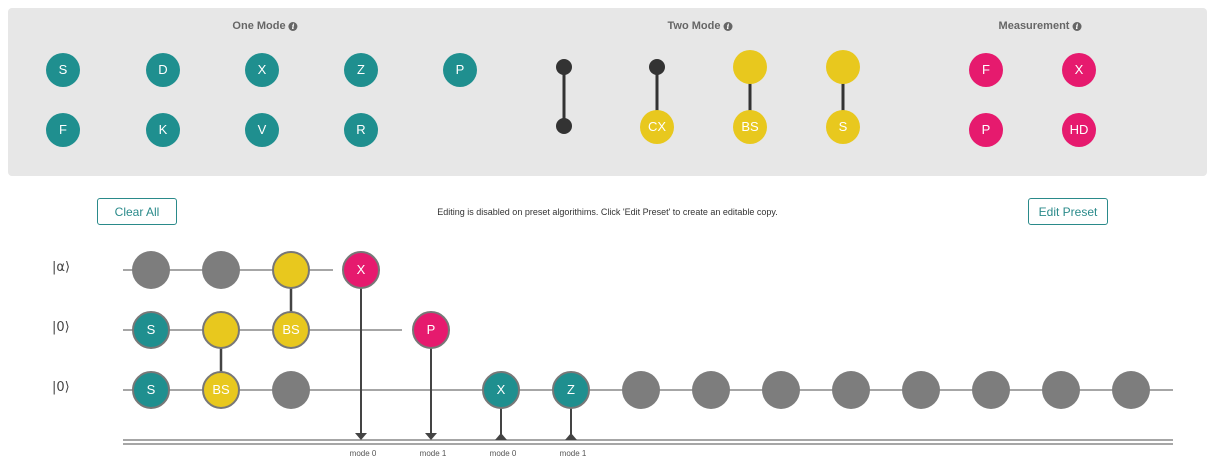 This screenshot has height=471, width=1215. Describe the element at coordinates (571, 390) in the screenshot. I see `displace-z-gate: Z` at that location.